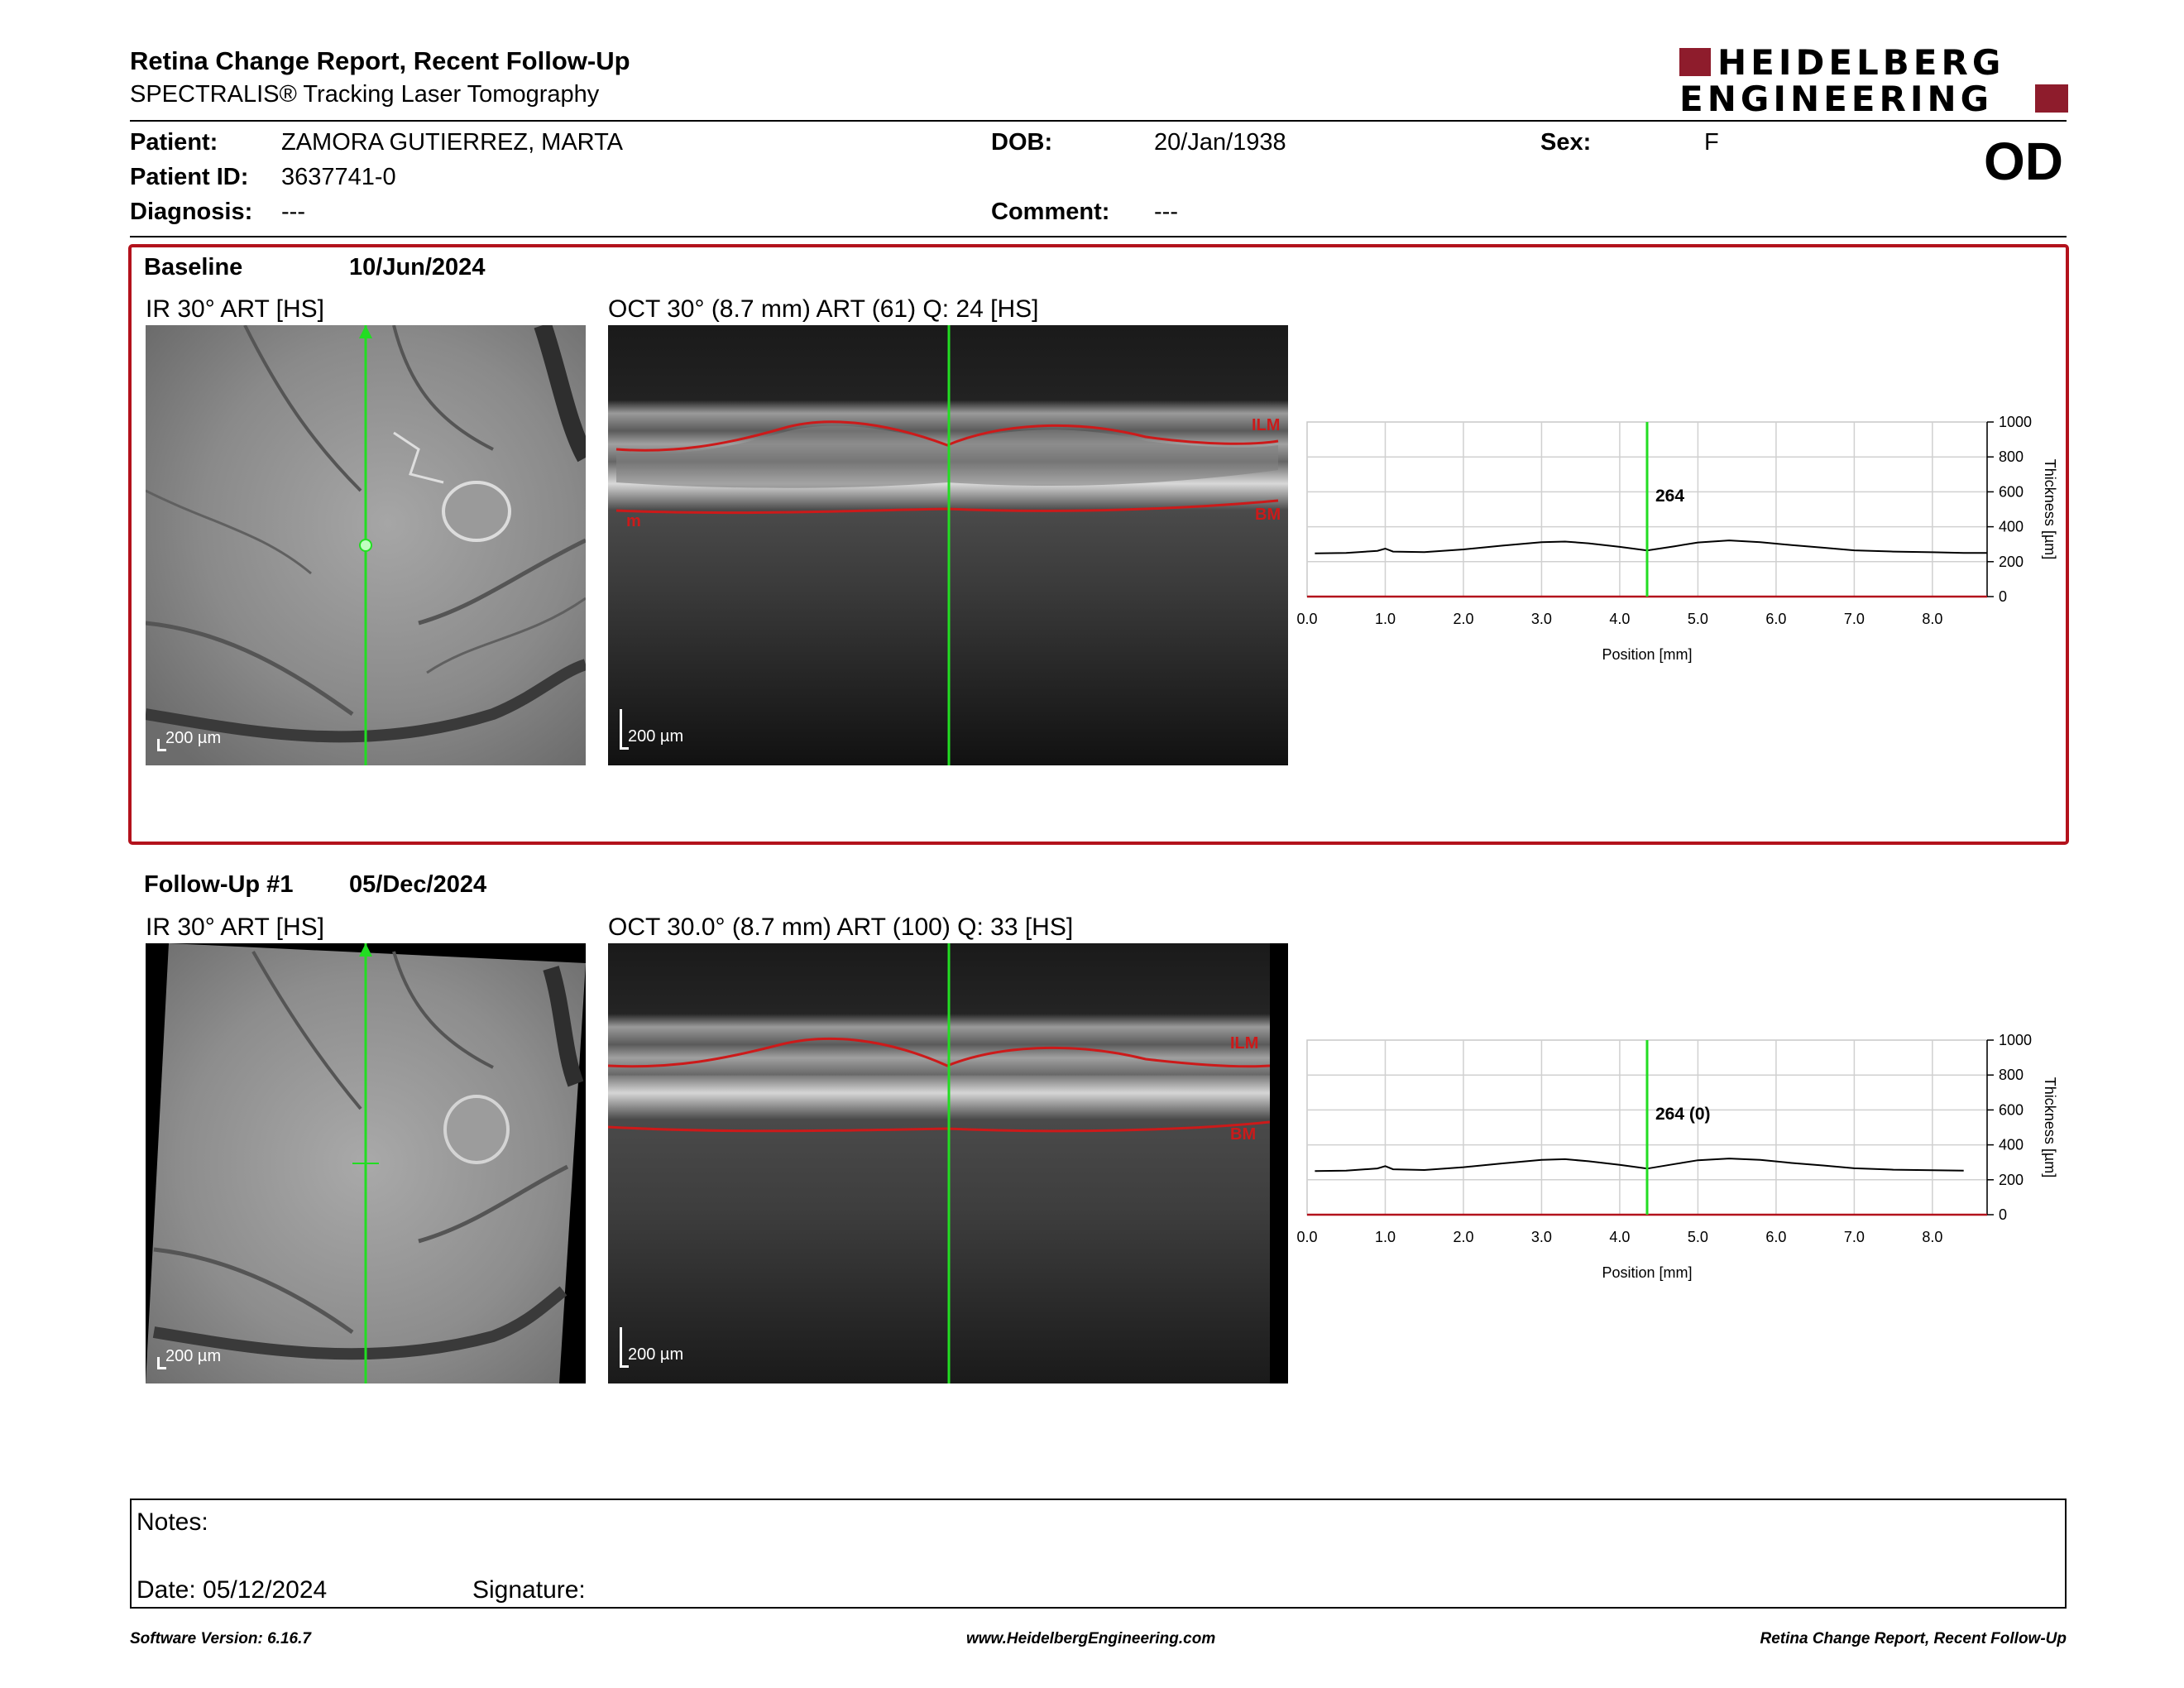 The image size is (2184, 1688). I want to click on marker-value-label: 264 (0), so click(1683, 1114).